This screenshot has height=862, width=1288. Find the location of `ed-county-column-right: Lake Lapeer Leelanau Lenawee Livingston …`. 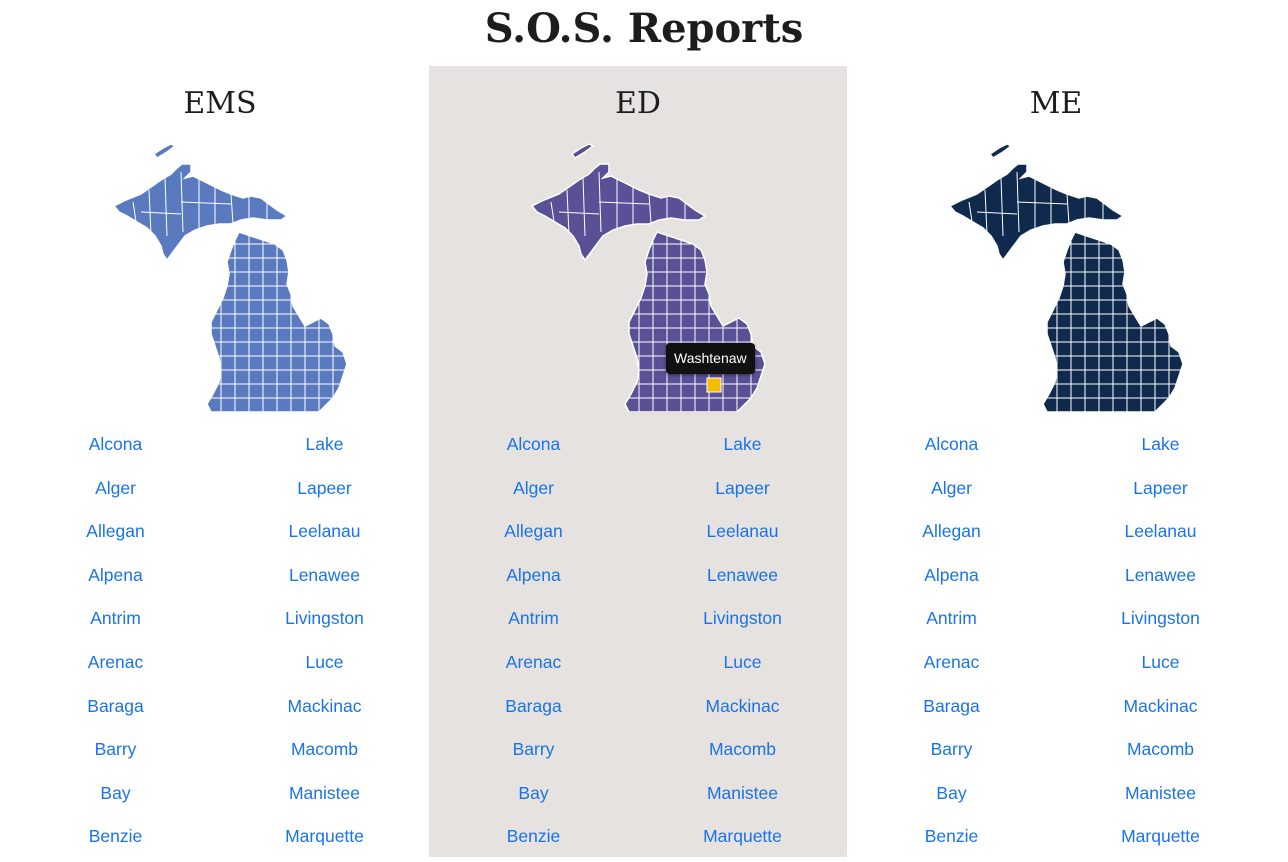

ed-county-column-right: Lake Lapeer Leelanau Lenawee Livingston … is located at coordinates (742, 644).